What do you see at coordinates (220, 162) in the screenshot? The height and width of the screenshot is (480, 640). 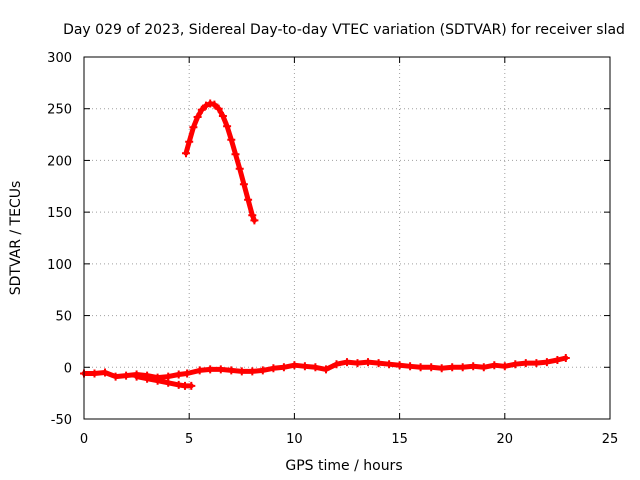 I see `series-line` at bounding box center [220, 162].